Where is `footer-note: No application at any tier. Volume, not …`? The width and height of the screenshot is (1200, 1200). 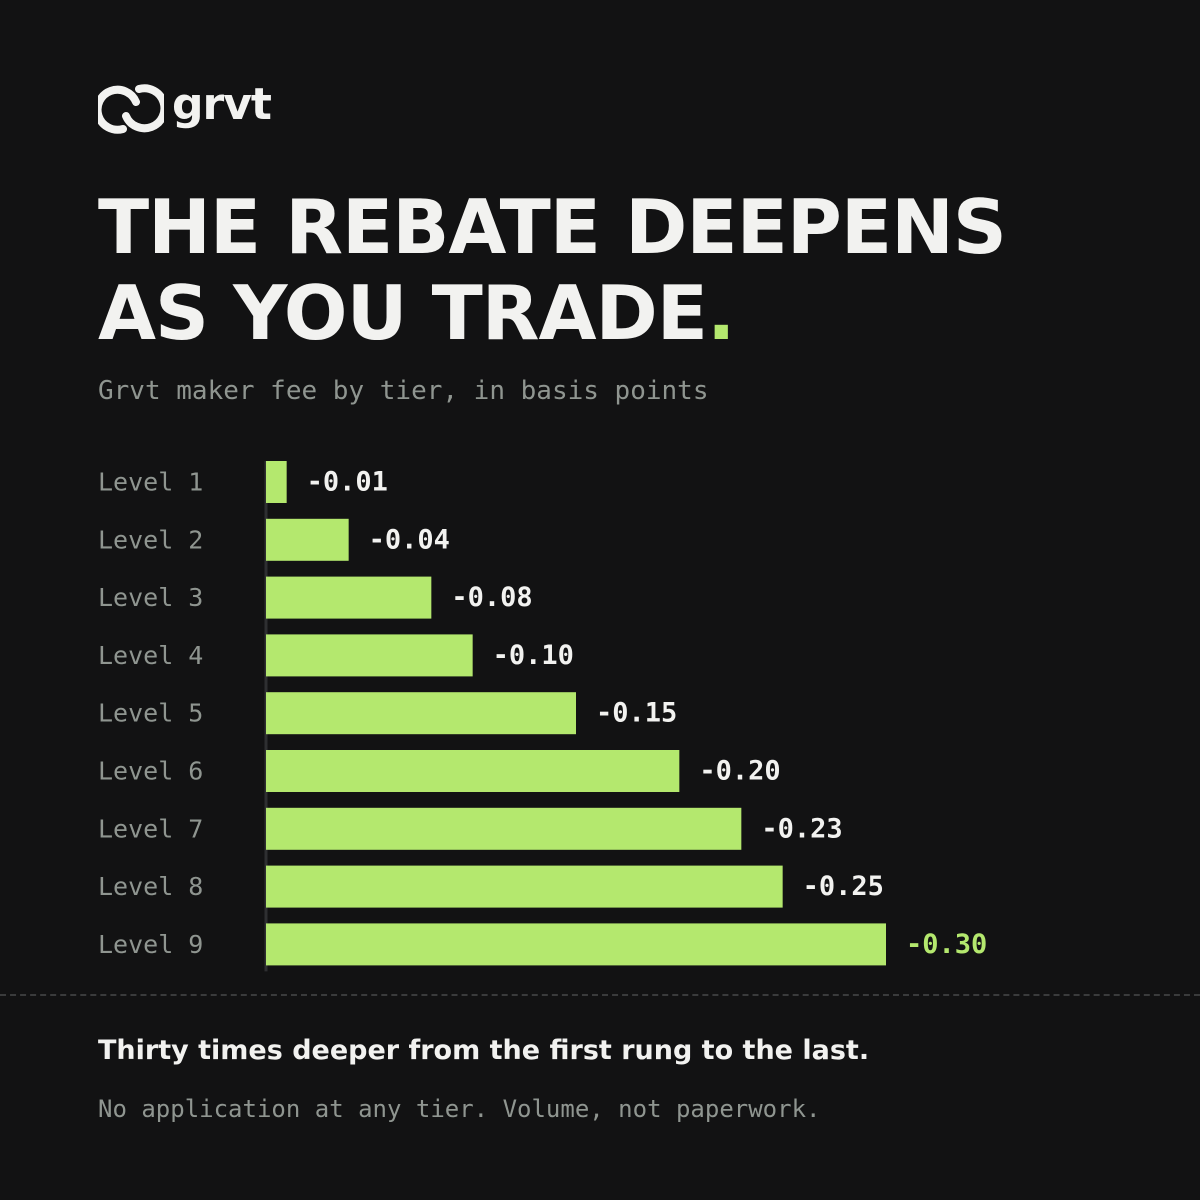 footer-note: No application at any tier. Volume, not … is located at coordinates (459, 1109).